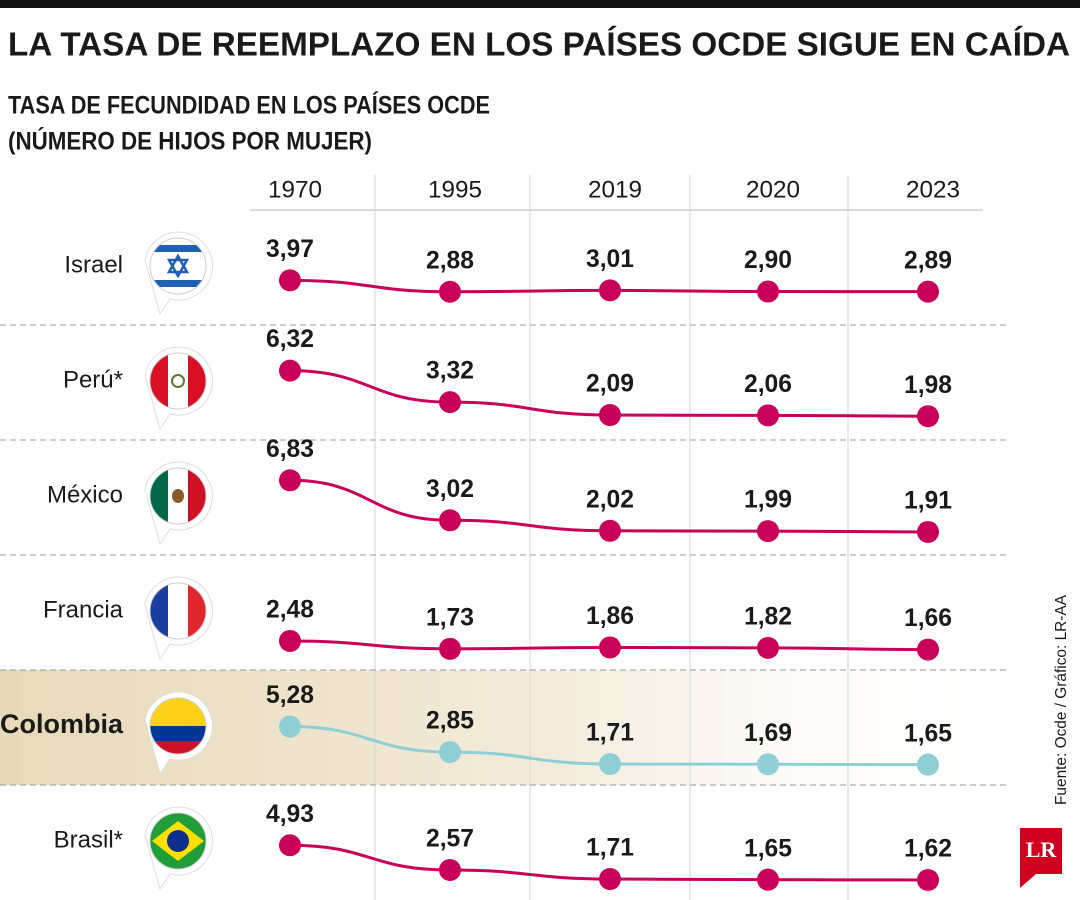 This screenshot has width=1080, height=900. What do you see at coordinates (768, 384) in the screenshot?
I see `data-label: 2,06` at bounding box center [768, 384].